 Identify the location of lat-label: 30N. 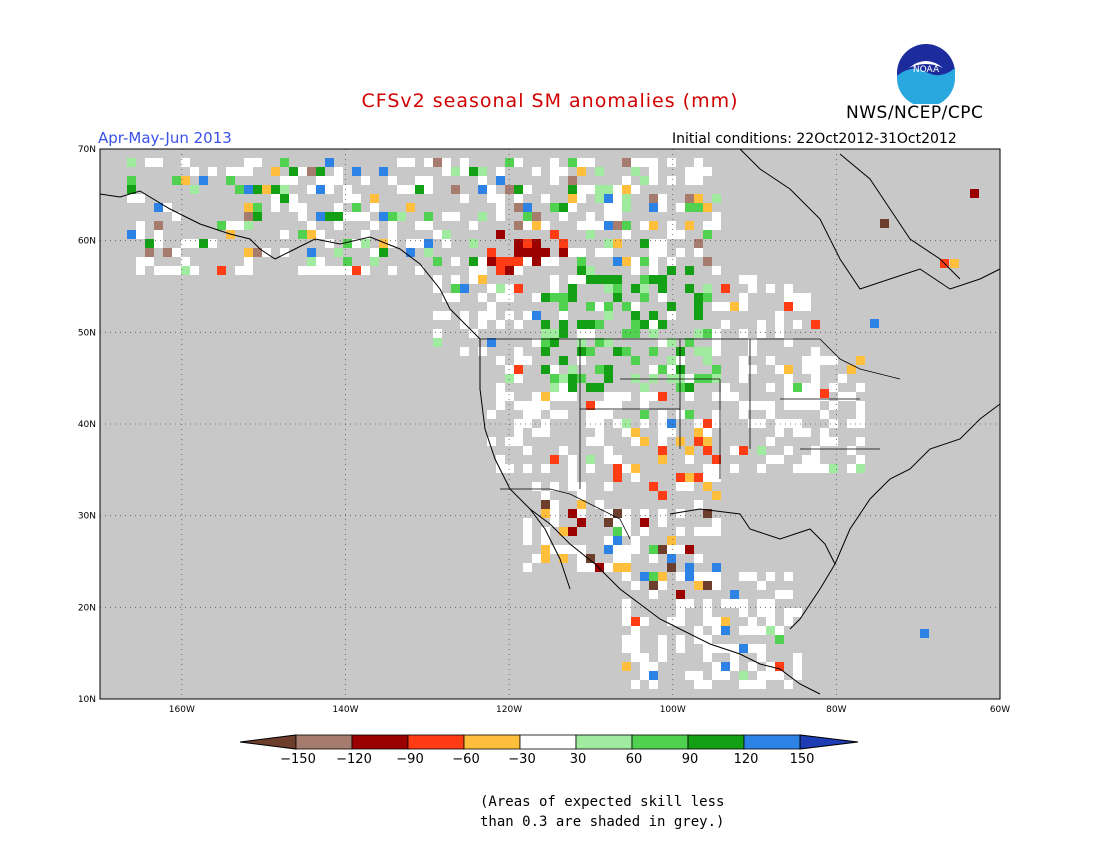
(87, 517).